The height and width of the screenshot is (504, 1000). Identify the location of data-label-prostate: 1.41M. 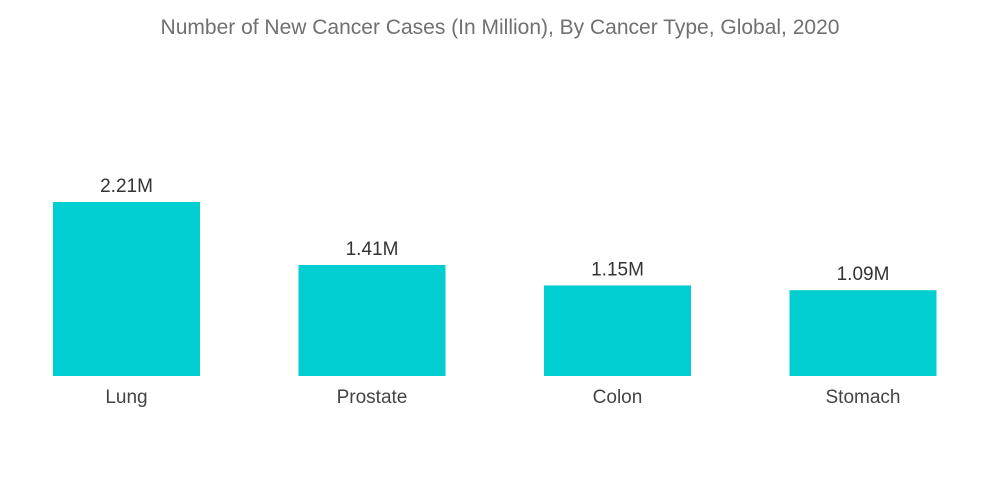
(372, 249).